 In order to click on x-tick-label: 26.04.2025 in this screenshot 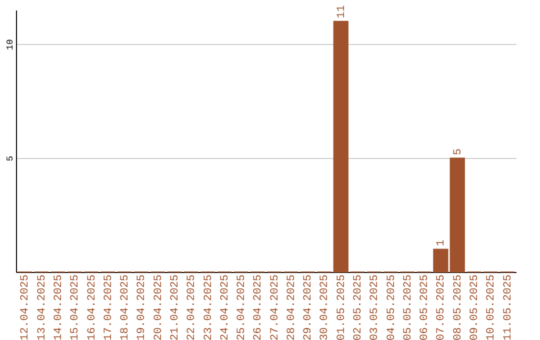, I will do `click(258, 307)`.